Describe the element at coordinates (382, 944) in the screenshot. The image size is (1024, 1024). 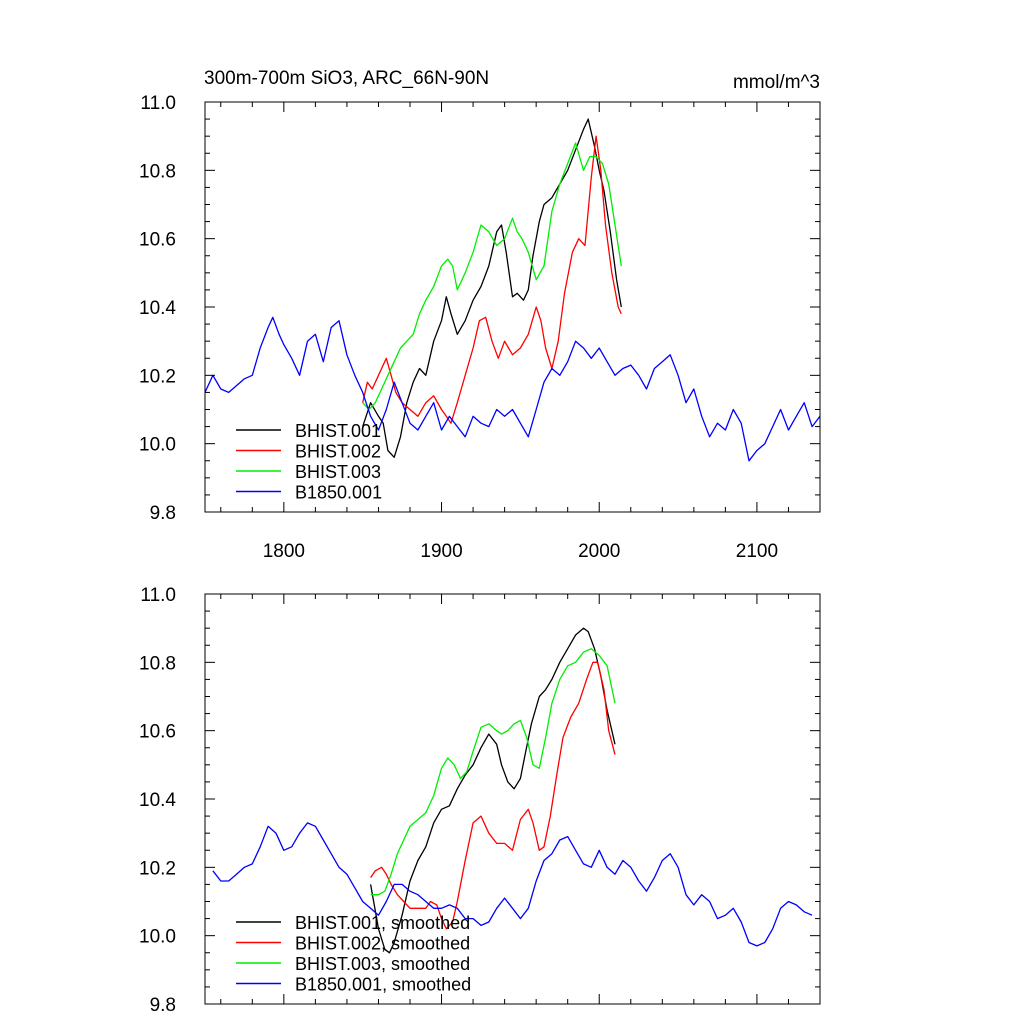
I see `legend-label-1: BHIST.002, smoothed` at that location.